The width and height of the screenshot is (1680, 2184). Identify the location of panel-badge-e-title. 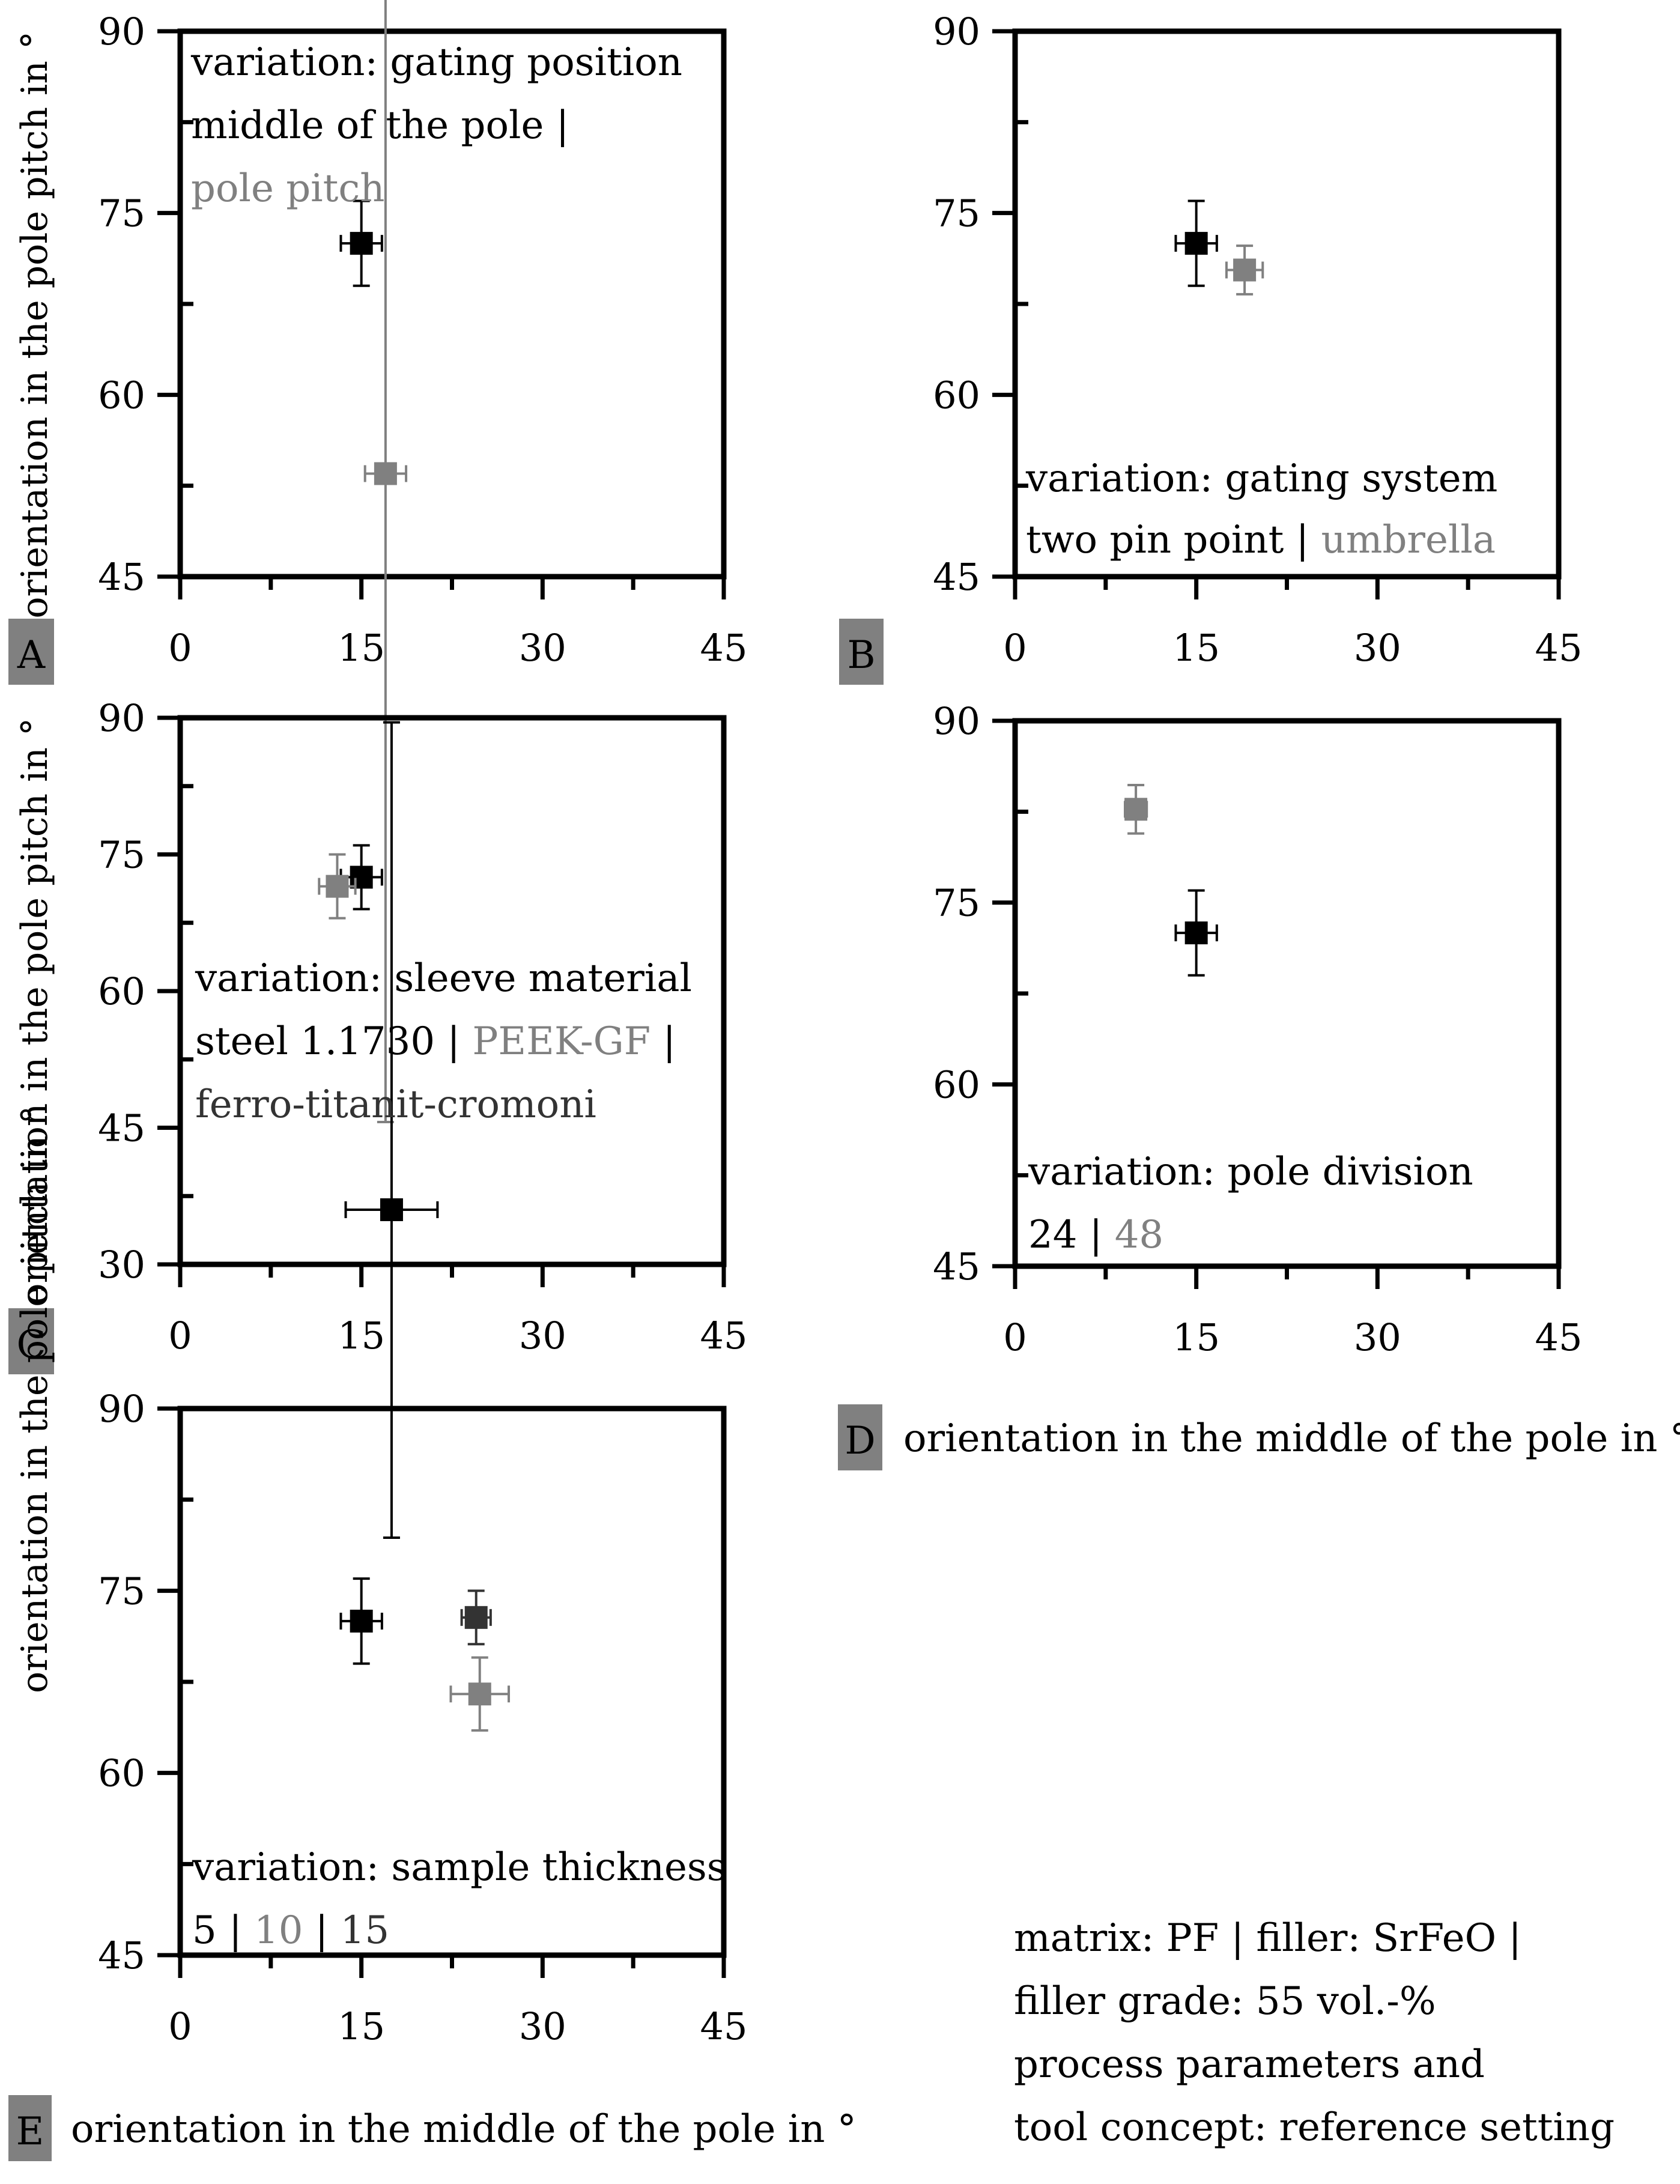
(30, 2128).